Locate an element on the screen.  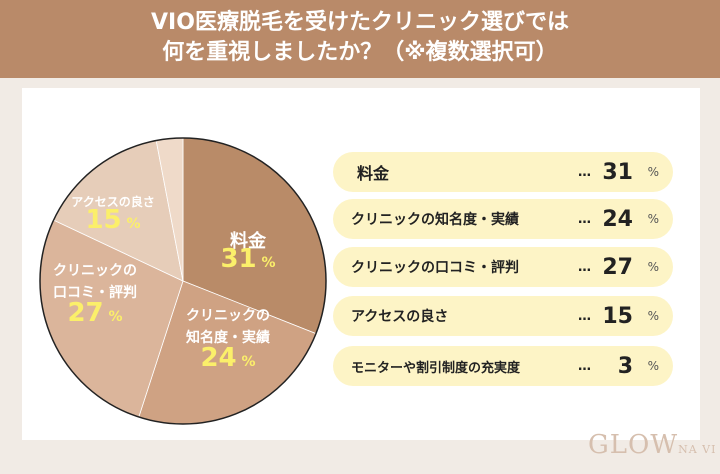
legend-value: 31 is located at coordinates (617, 172).